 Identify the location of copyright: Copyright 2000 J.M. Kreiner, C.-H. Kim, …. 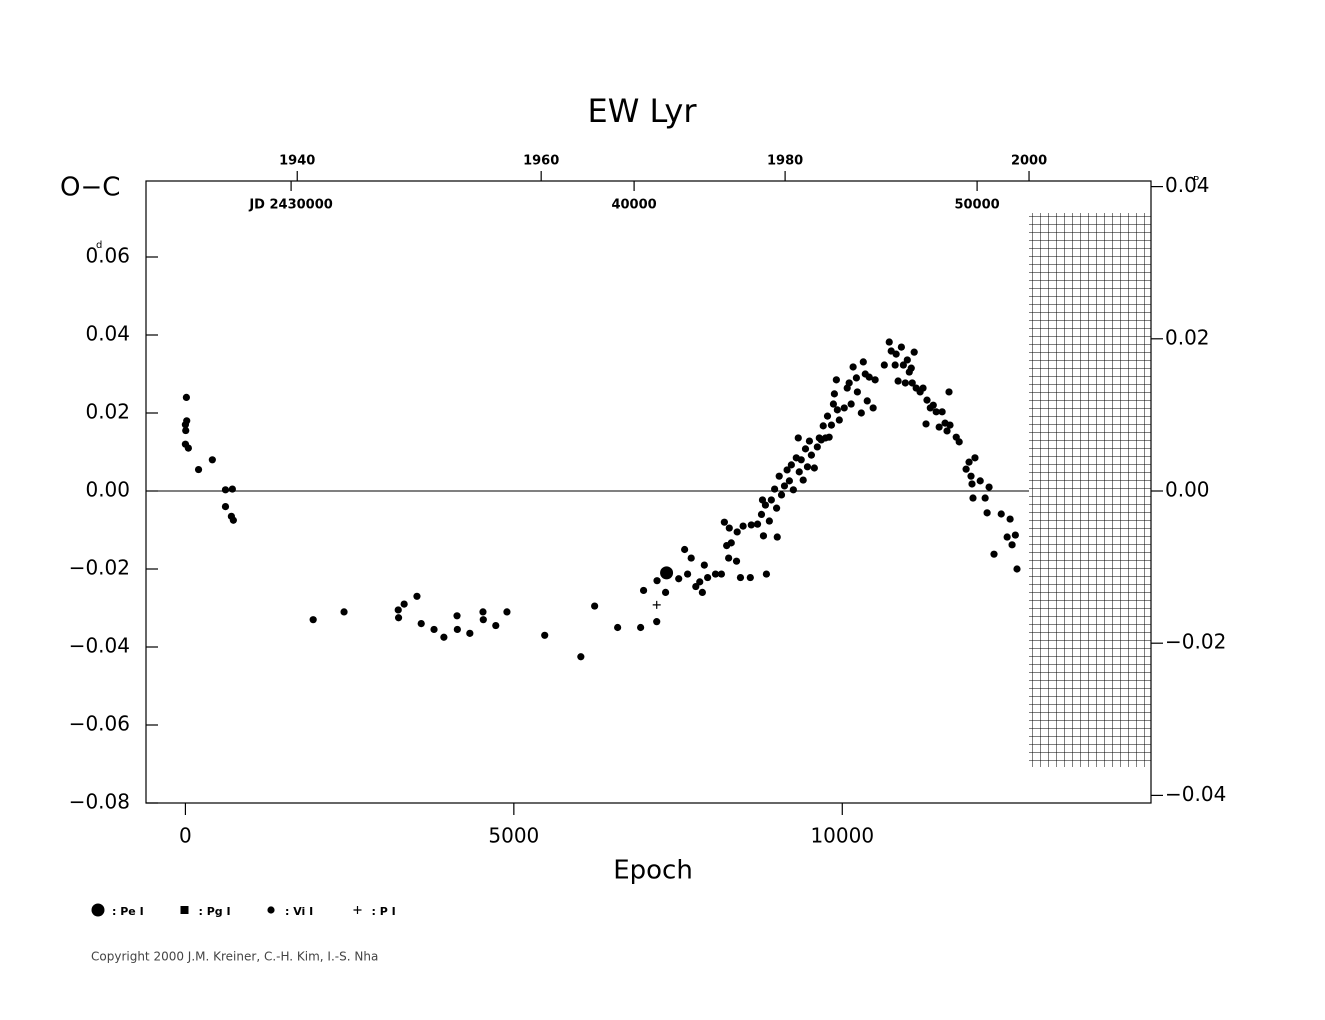
(234, 957).